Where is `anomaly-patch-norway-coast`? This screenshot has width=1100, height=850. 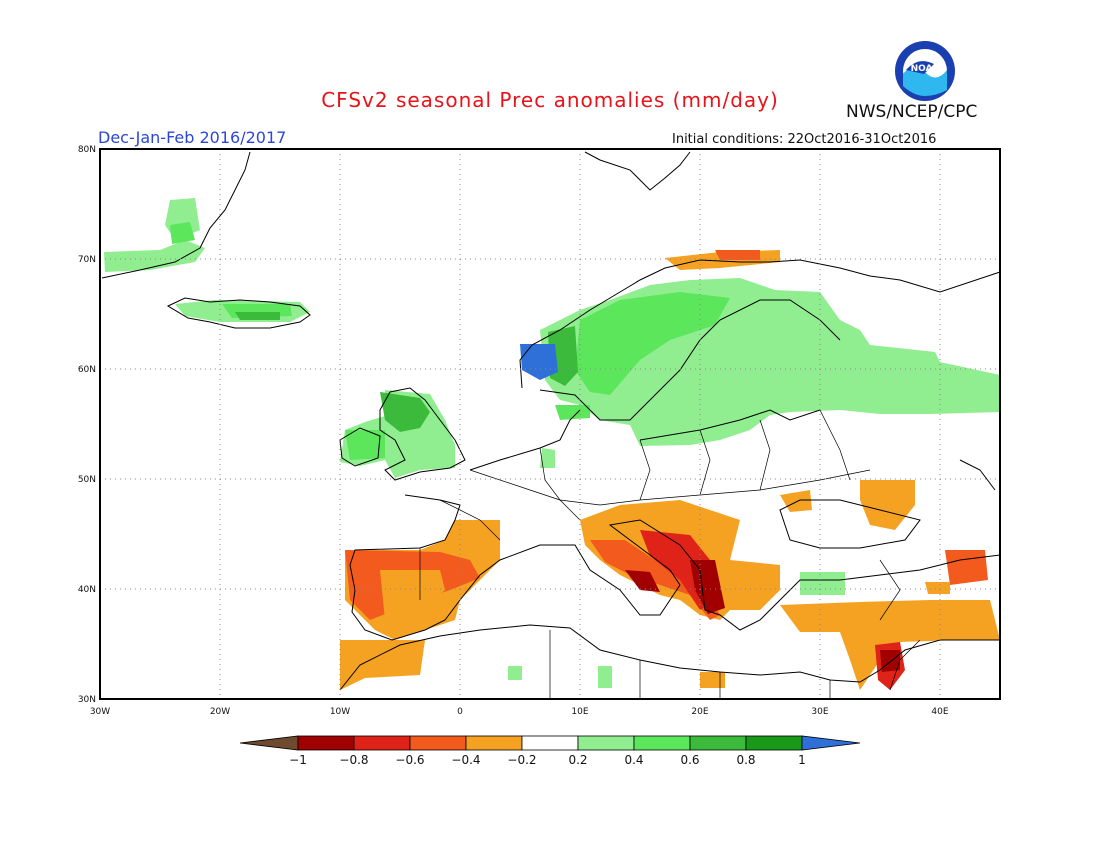 anomaly-patch-norway-coast is located at coordinates (539, 362).